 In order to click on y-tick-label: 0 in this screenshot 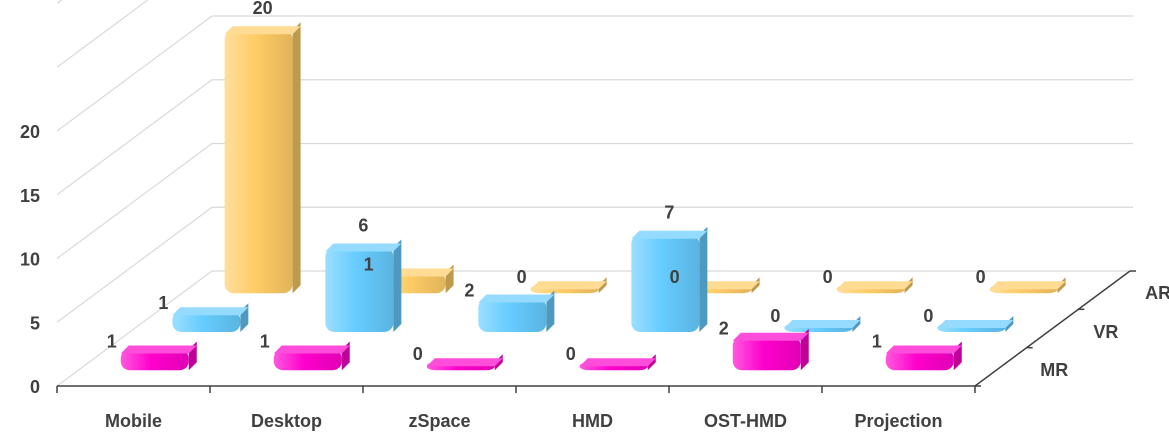, I will do `click(35, 387)`.